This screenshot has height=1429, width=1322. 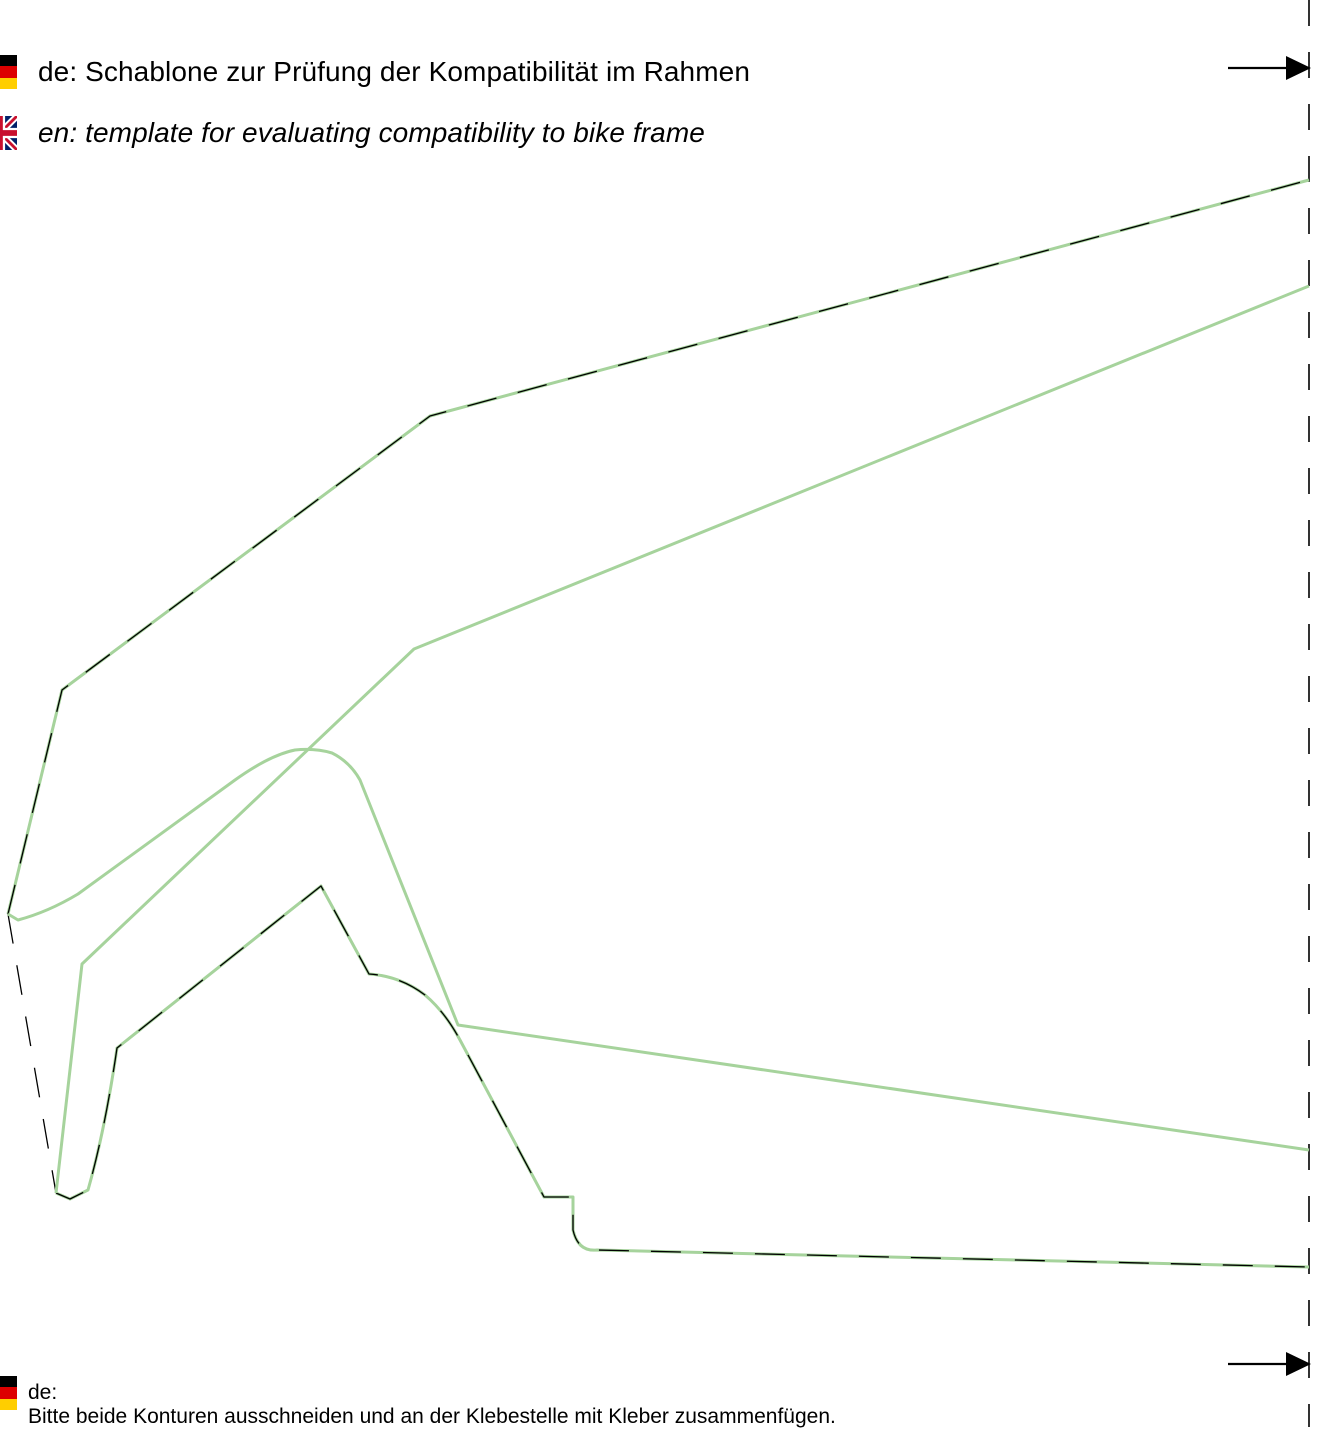 I want to click on uk-flag-icon, so click(x=8, y=133).